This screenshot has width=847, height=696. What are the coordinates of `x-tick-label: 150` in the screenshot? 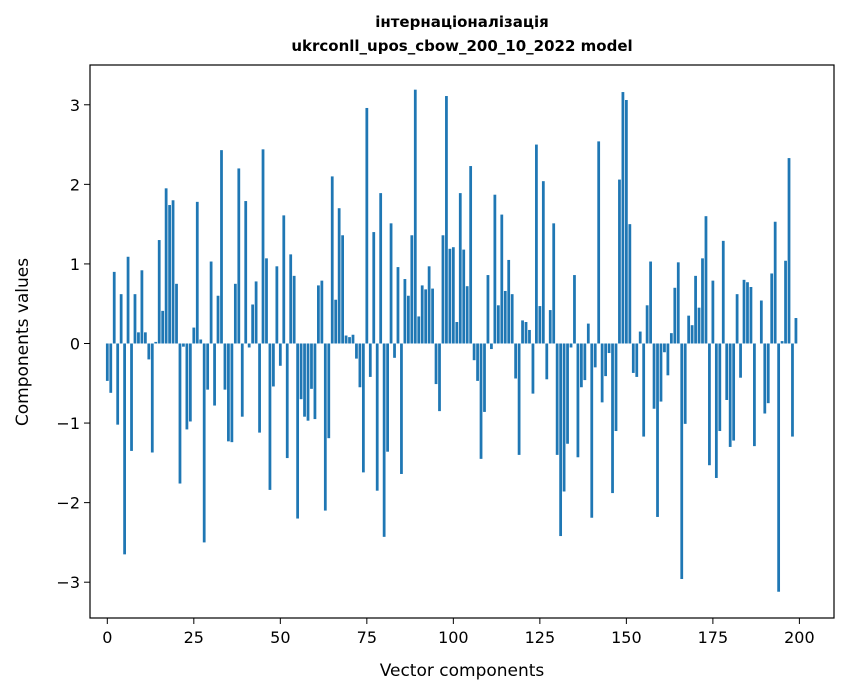 It's located at (626, 637).